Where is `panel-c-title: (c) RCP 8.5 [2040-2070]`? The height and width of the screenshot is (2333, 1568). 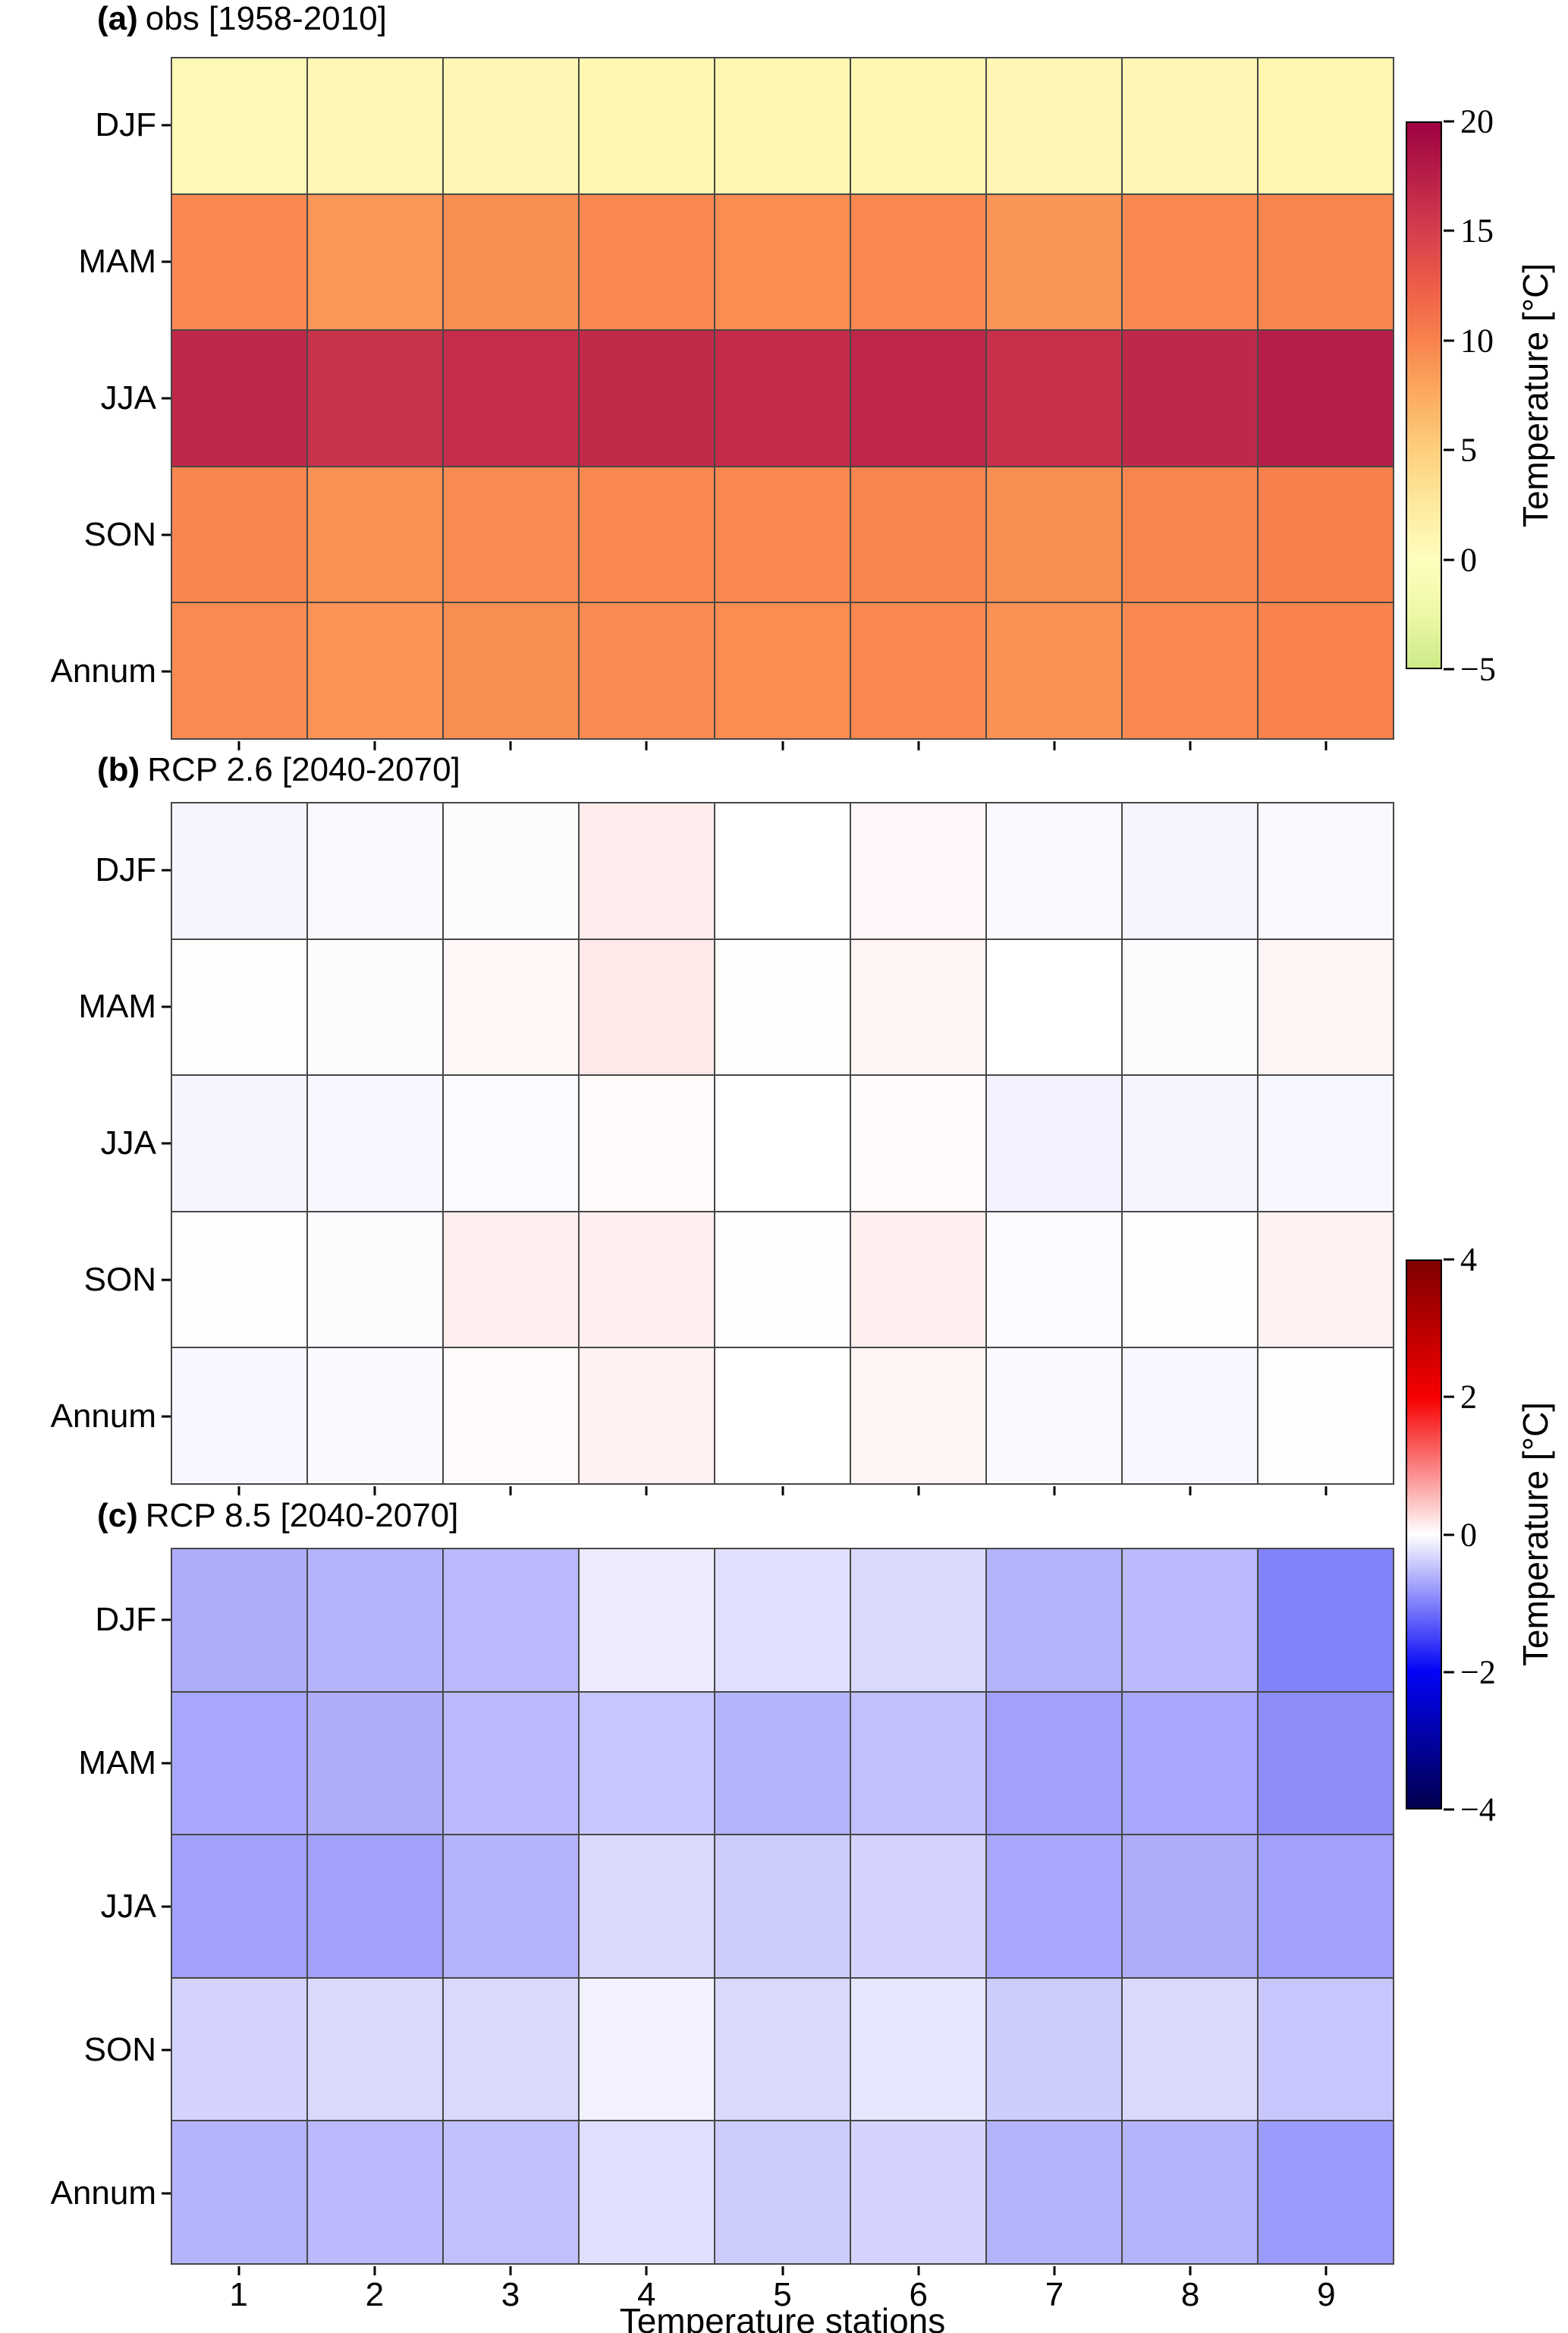
panel-c-title: (c) RCP 8.5 [2040-2070] is located at coordinates (277, 1516).